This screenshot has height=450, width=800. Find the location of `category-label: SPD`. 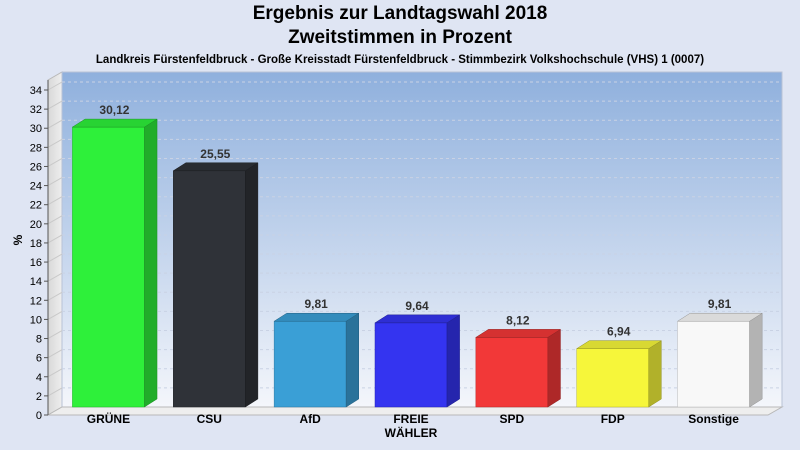

category-label: SPD is located at coordinates (512, 419).